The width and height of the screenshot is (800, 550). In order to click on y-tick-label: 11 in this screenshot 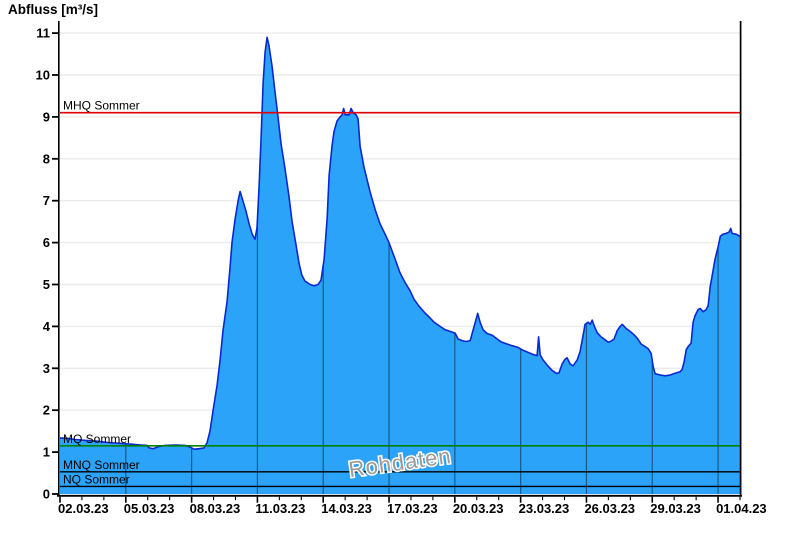, I will do `click(43, 33)`.